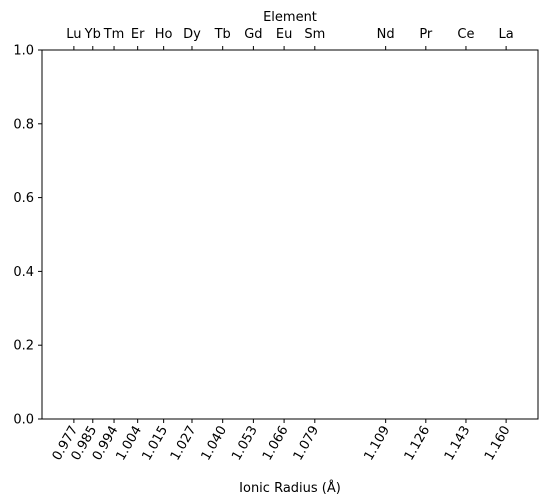 This screenshot has width=547, height=504. I want to click on top-tick-label: Er, so click(138, 34).